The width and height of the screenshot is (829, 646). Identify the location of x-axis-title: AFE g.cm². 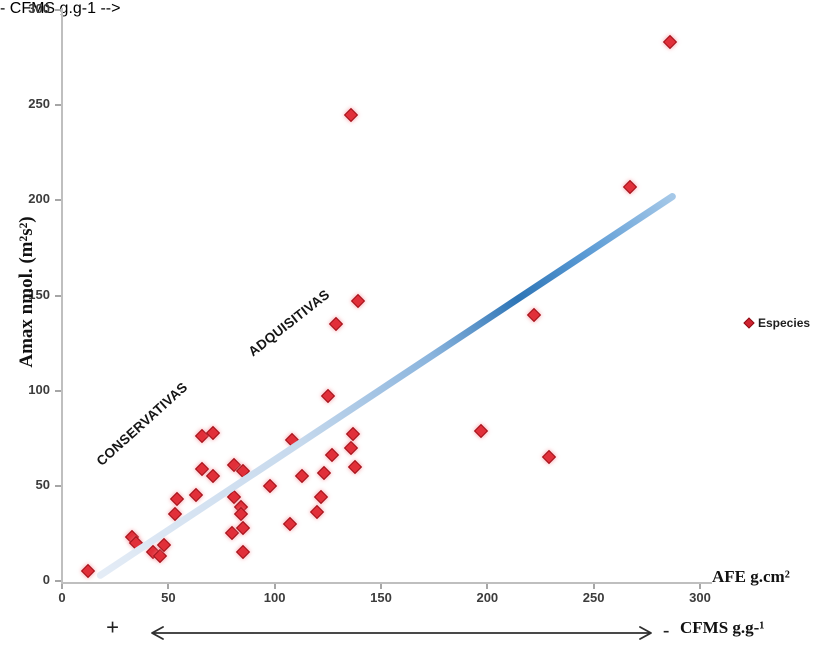
(751, 576).